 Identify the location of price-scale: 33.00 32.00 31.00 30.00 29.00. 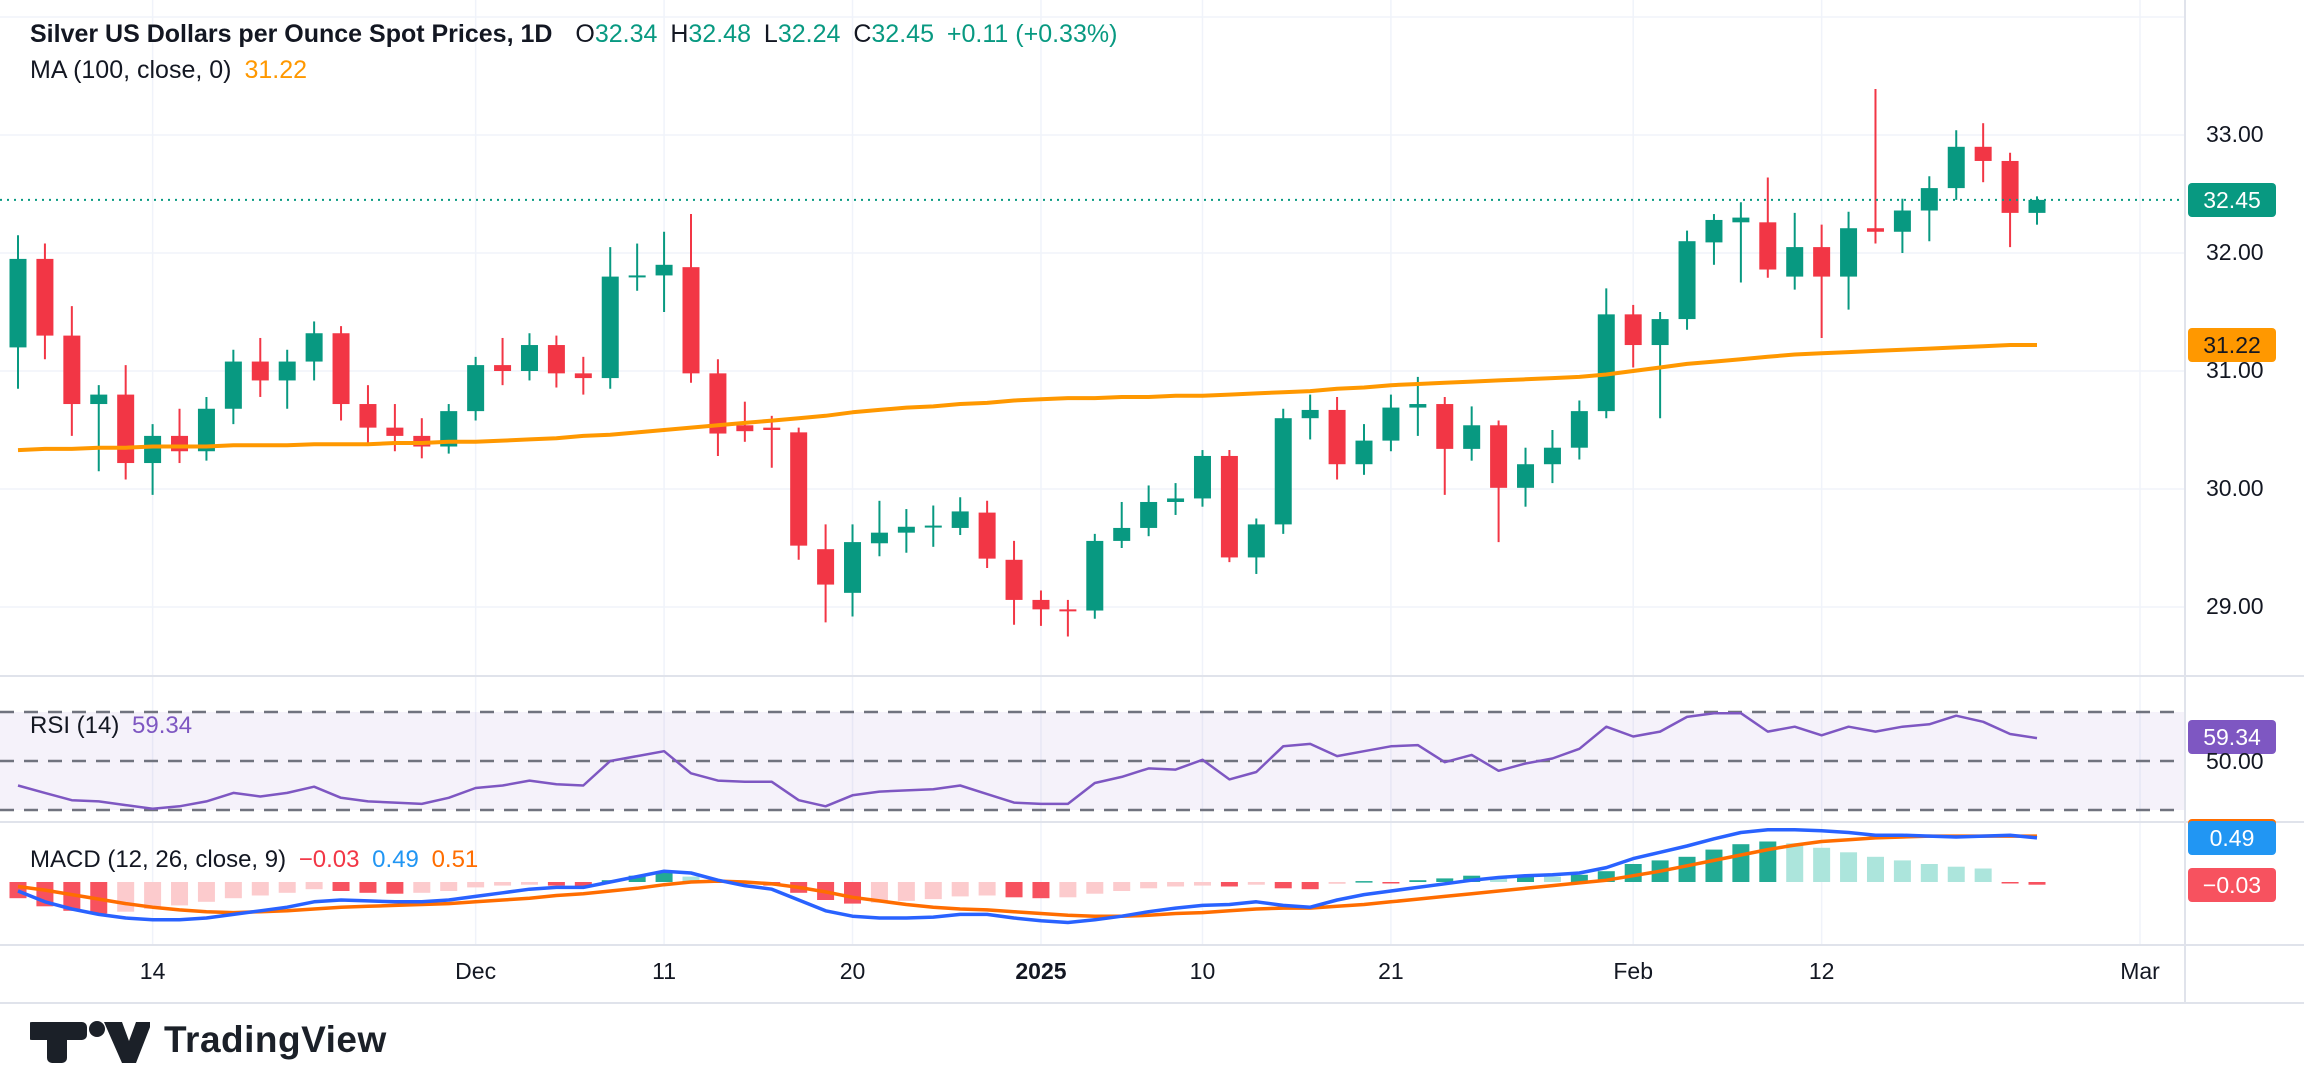
(2244, 501).